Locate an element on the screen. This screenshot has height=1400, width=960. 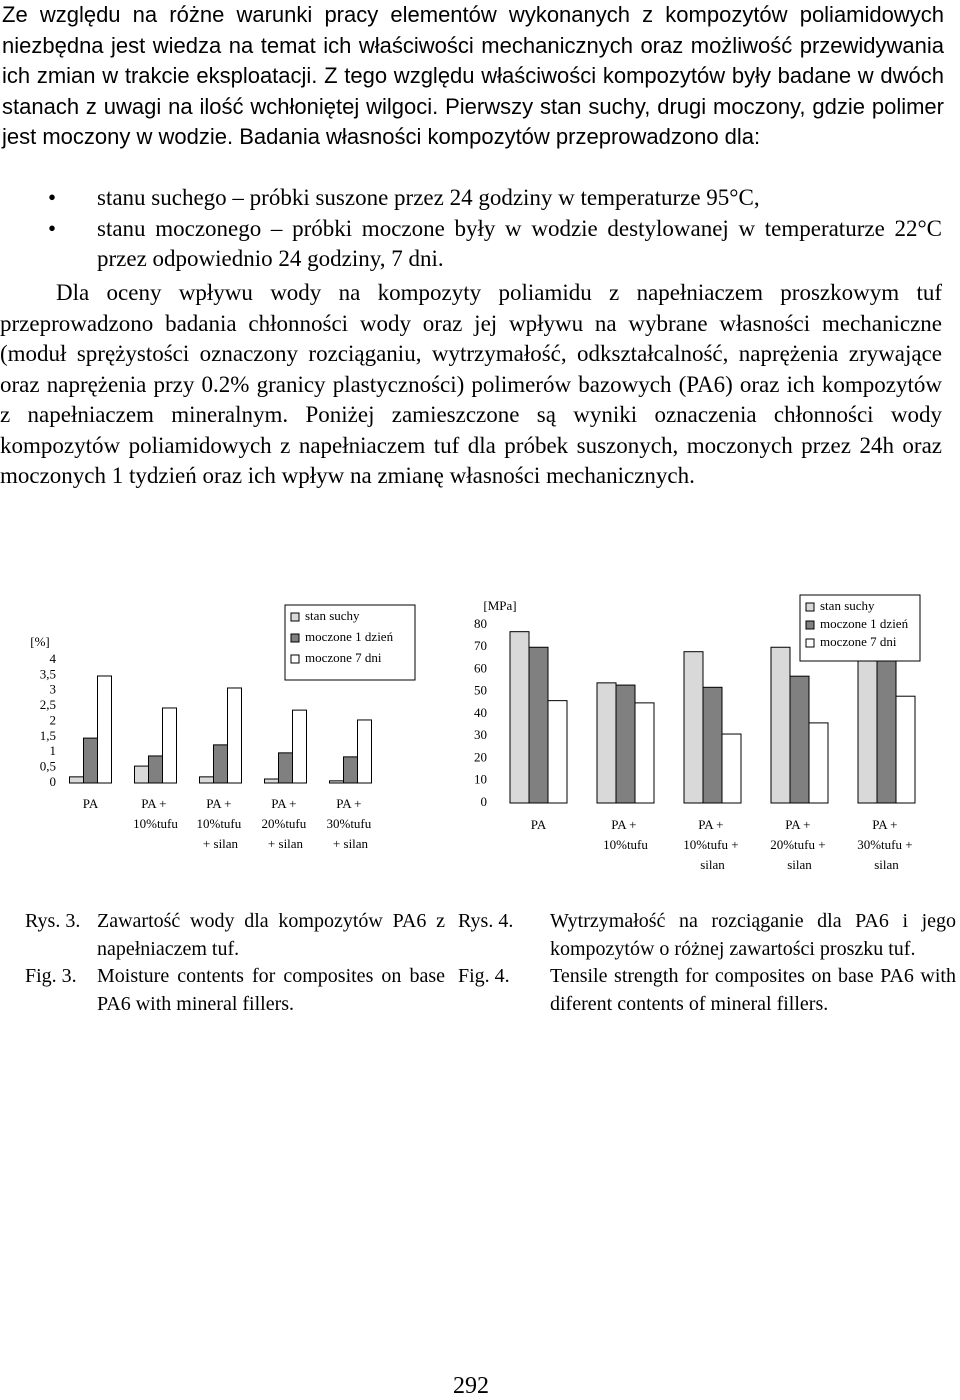
y-tick-label: 40 is located at coordinates (480, 712).